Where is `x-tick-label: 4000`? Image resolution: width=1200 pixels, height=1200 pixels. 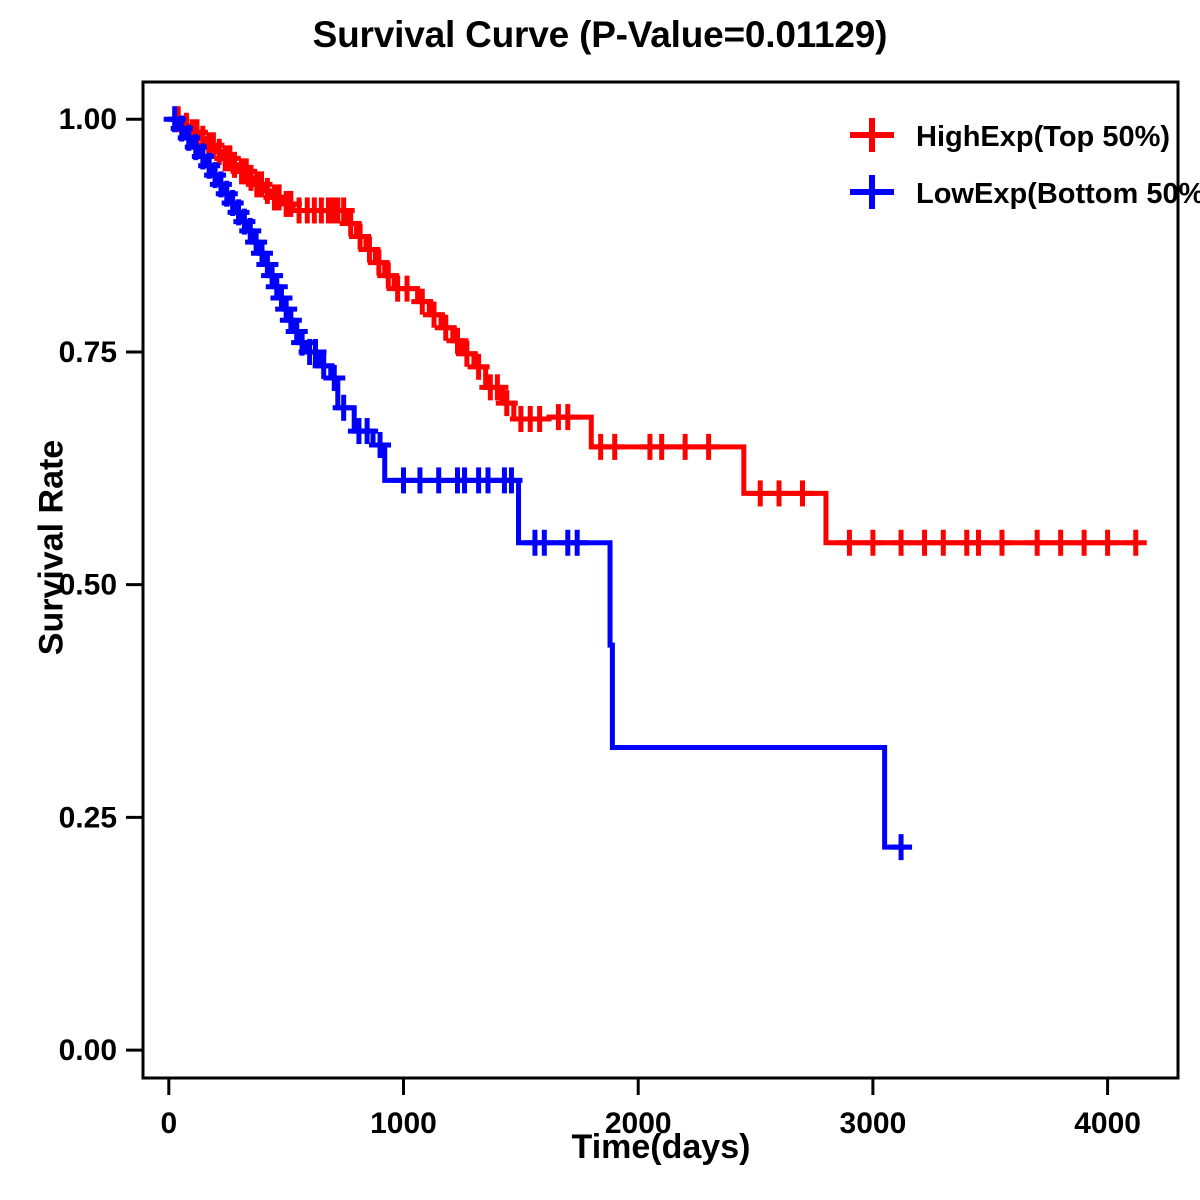 x-tick-label: 4000 is located at coordinates (1107, 1123).